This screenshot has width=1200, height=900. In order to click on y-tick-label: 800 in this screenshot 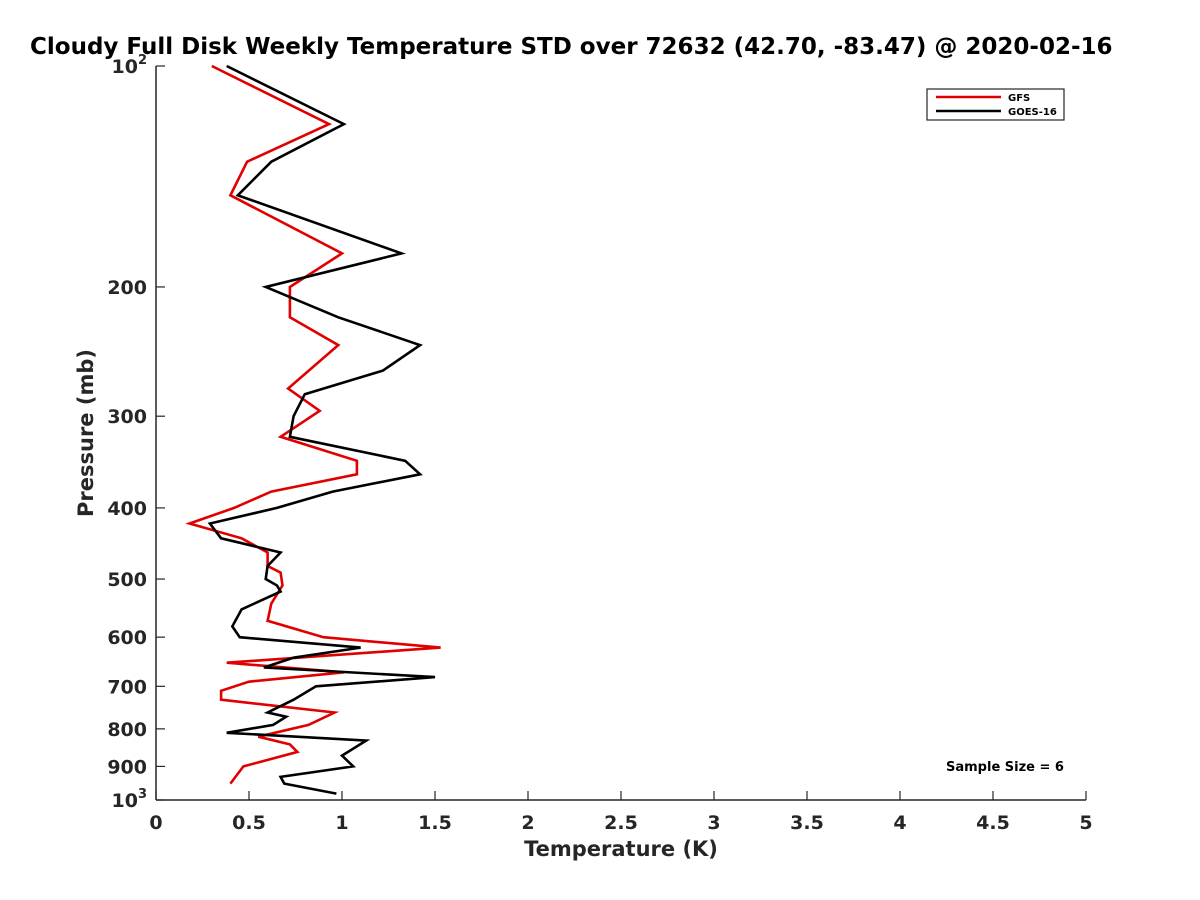, I will do `click(127, 730)`.